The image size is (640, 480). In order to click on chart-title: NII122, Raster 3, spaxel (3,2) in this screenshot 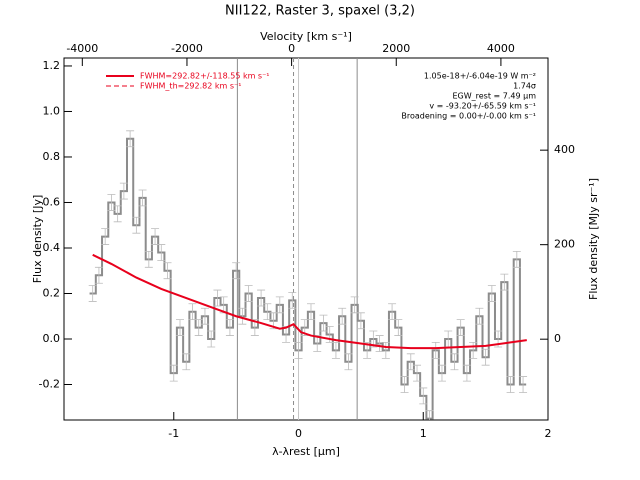, I will do `click(320, 11)`.